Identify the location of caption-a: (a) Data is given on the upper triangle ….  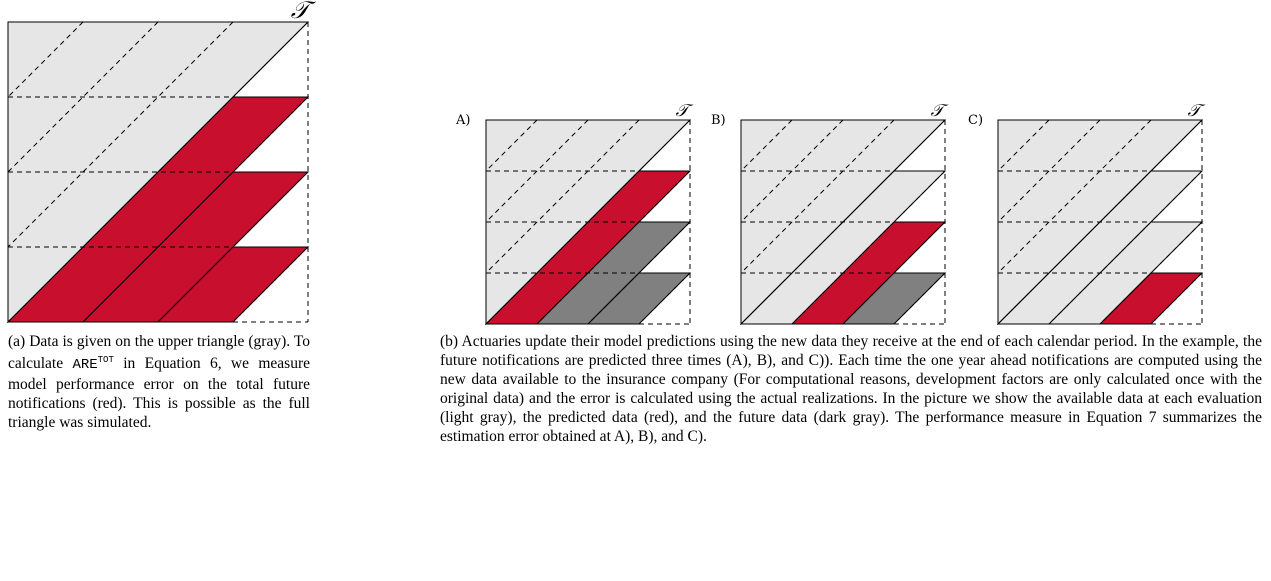
(159, 382).